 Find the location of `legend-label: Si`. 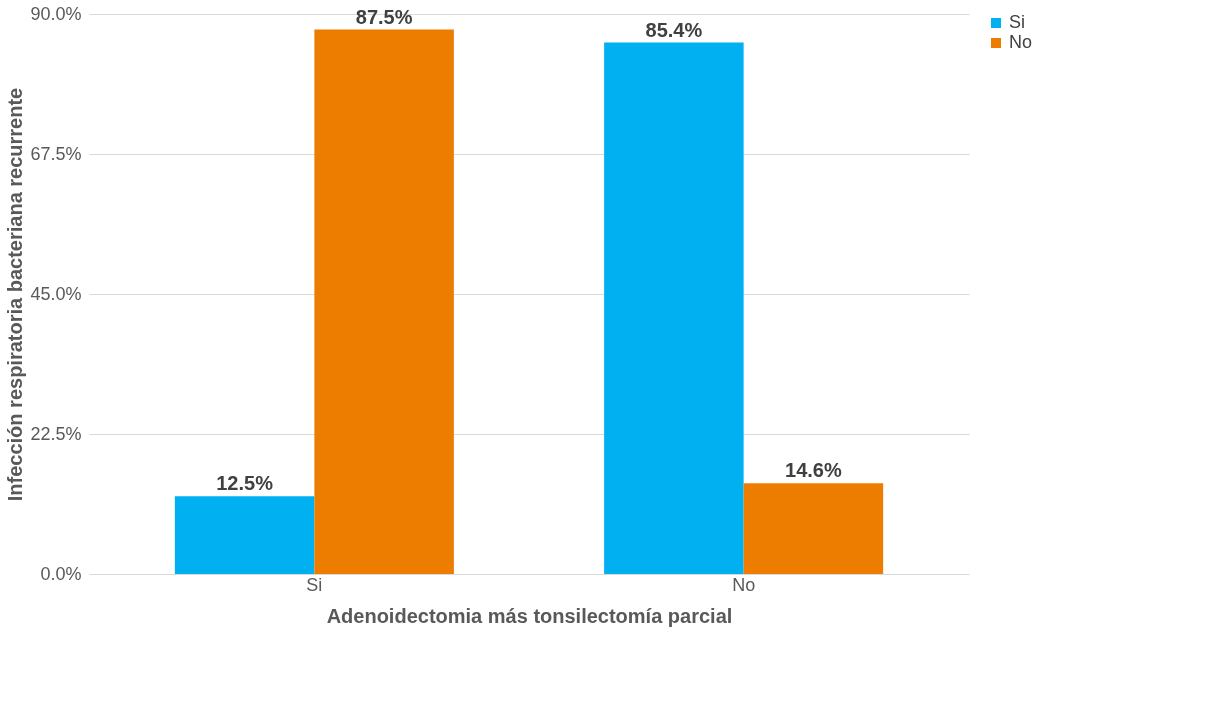

legend-label: Si is located at coordinates (1017, 22).